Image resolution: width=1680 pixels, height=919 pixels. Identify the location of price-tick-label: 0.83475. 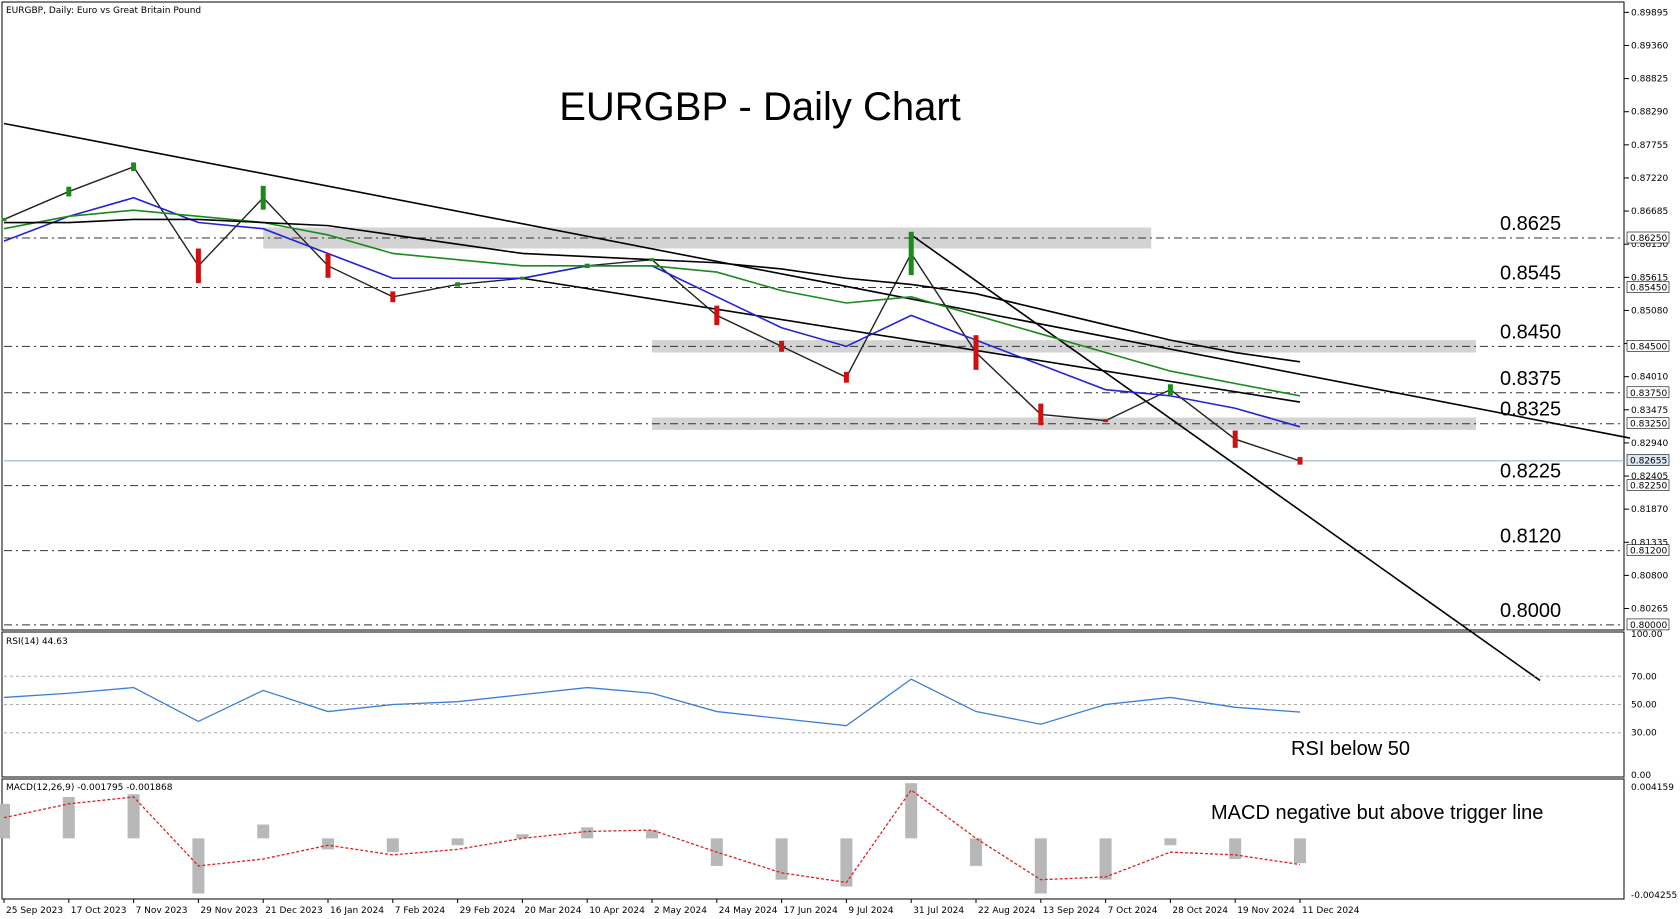
(1649, 411).